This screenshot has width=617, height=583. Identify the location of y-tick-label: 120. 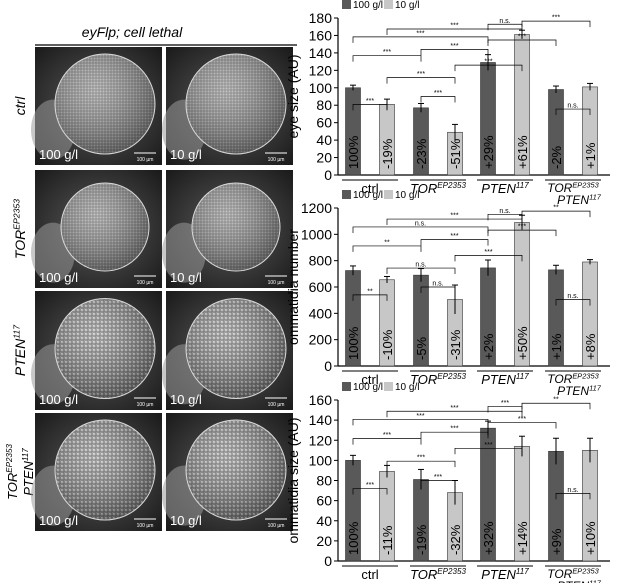
(321, 70).